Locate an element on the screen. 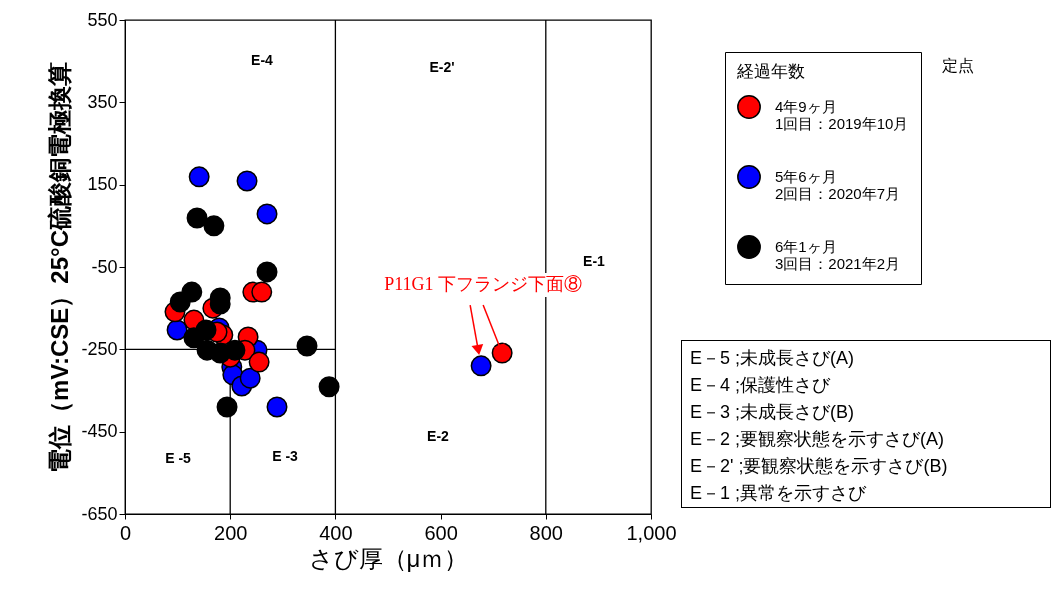 The image size is (1061, 601). y-tick-label: -450 is located at coordinates (99, 431).